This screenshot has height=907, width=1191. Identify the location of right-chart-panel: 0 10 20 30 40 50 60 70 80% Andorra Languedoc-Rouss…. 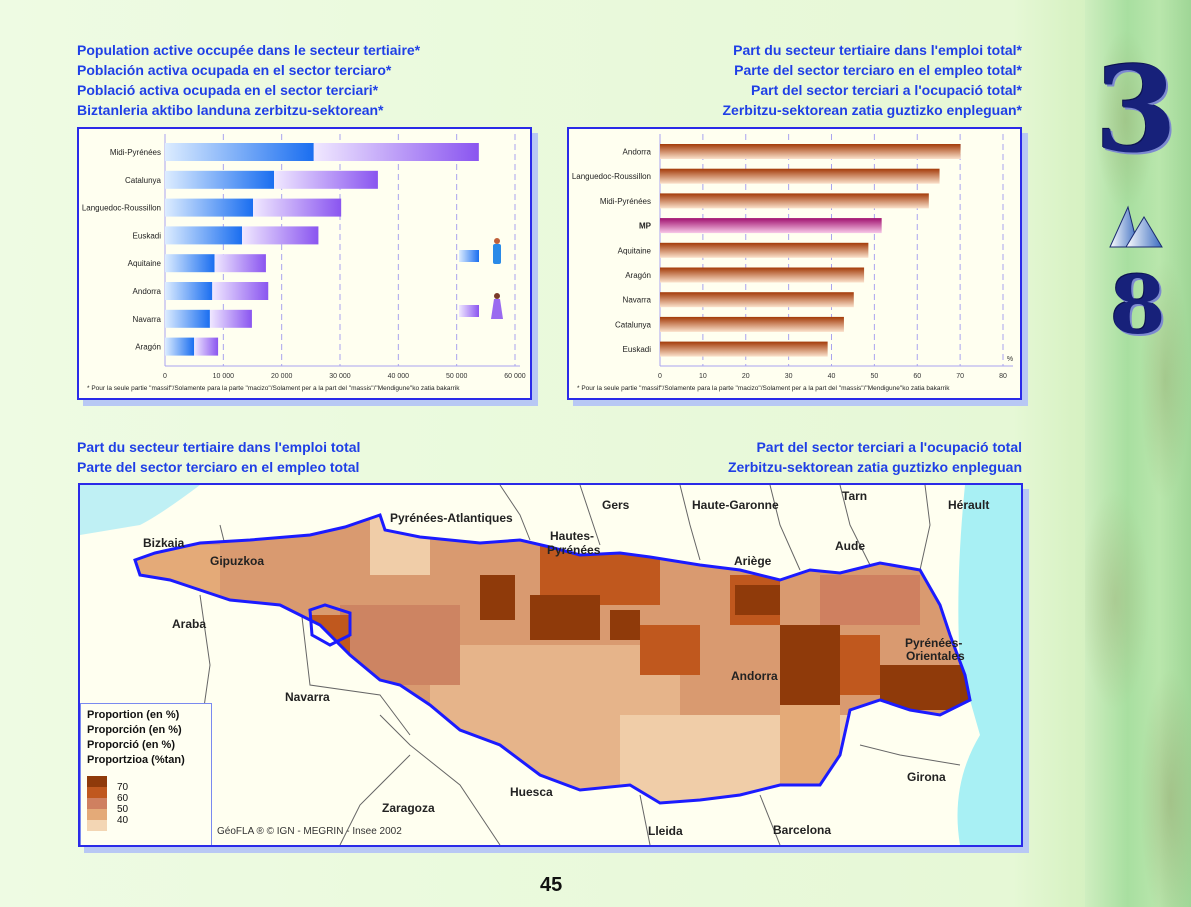
(794, 263).